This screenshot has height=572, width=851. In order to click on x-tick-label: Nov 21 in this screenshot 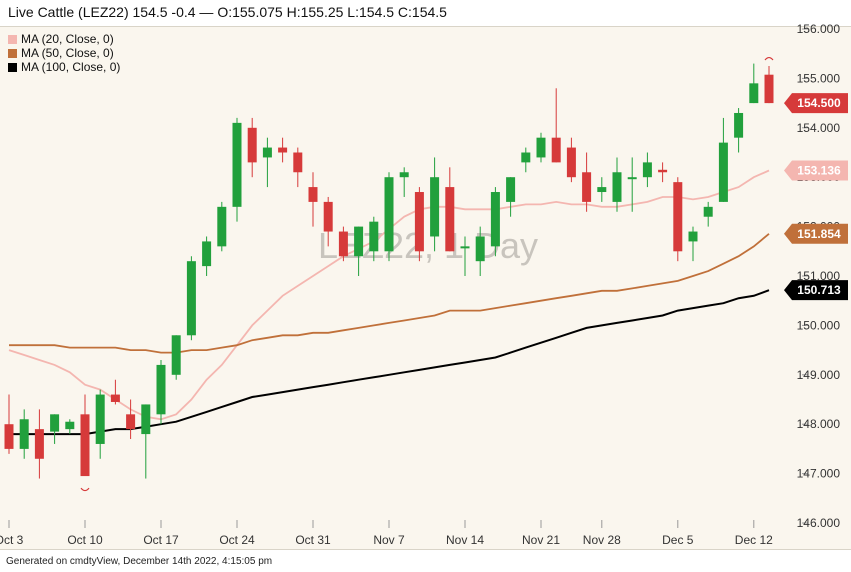, I will do `click(541, 540)`.